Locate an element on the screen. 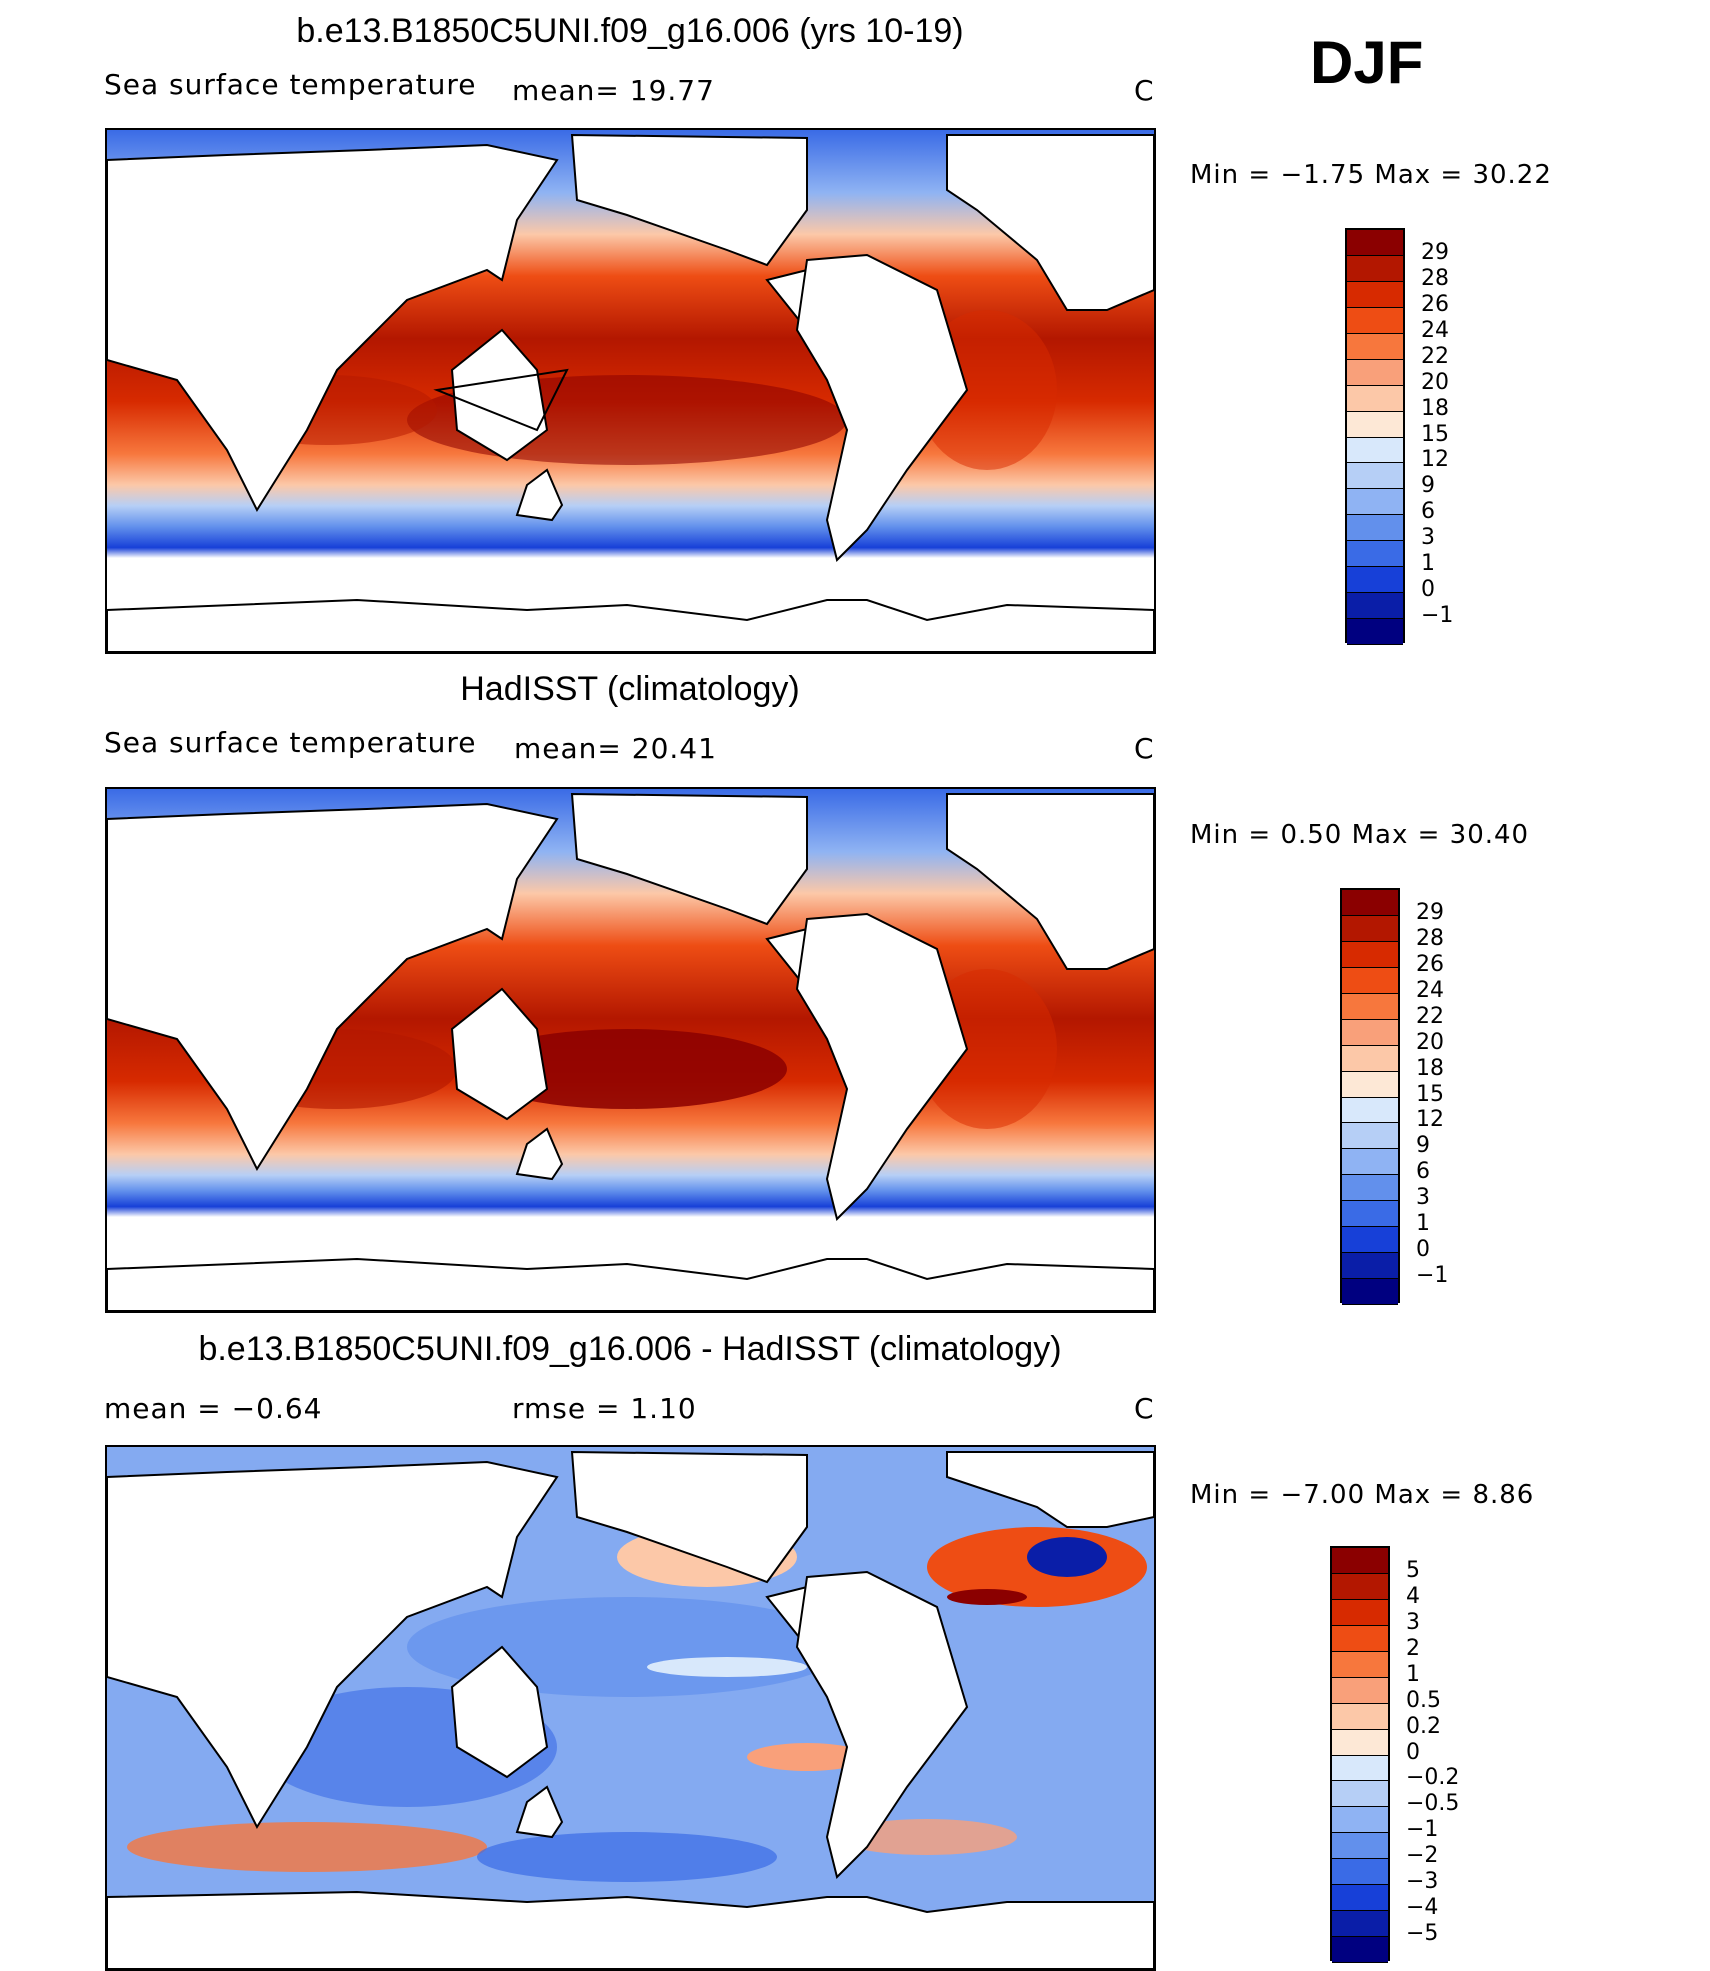 Image resolution: width=1710 pixels, height=1971 pixels. colorbar-tick-label: 5 is located at coordinates (1413, 1570).